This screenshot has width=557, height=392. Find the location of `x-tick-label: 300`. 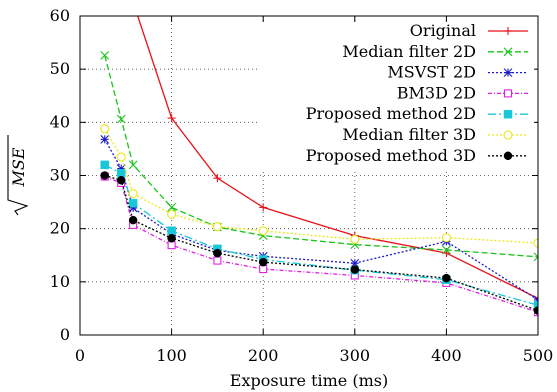

x-tick-label: 300 is located at coordinates (355, 355).